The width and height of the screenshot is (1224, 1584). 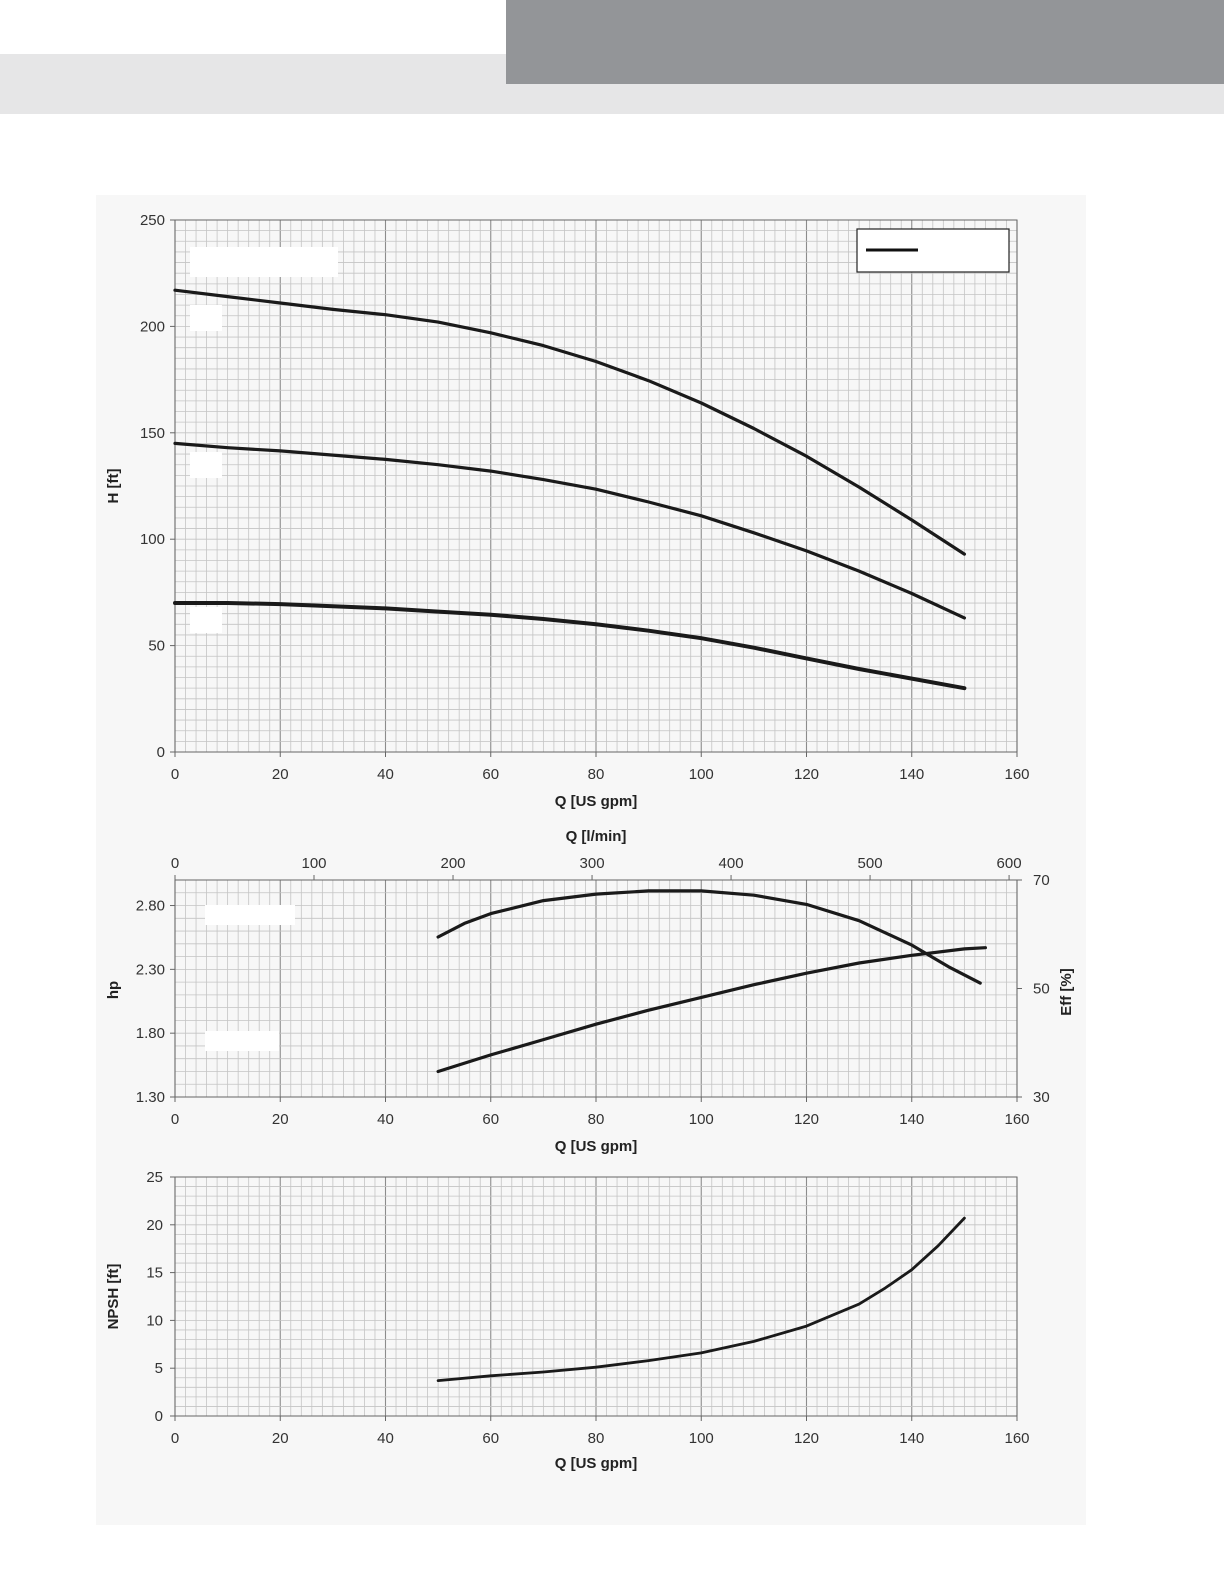 I want to click on header-band-dark, so click(x=865, y=42).